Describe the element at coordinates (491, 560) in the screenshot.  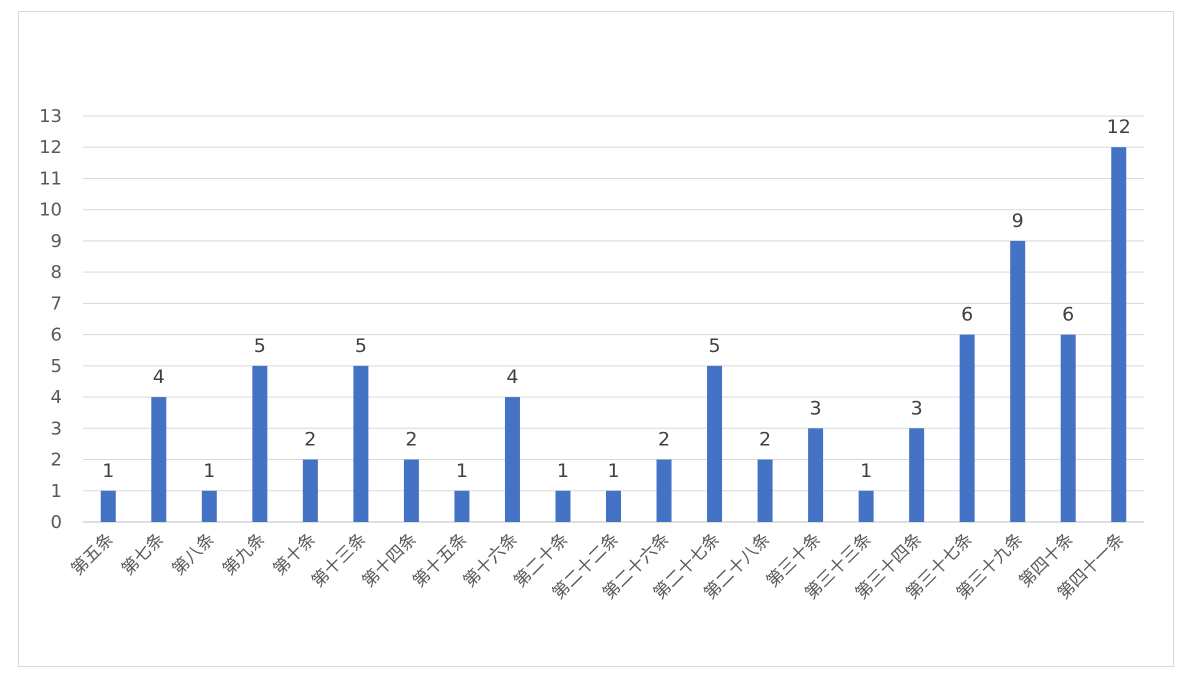
I see `x-tick-label: 第十六条` at that location.